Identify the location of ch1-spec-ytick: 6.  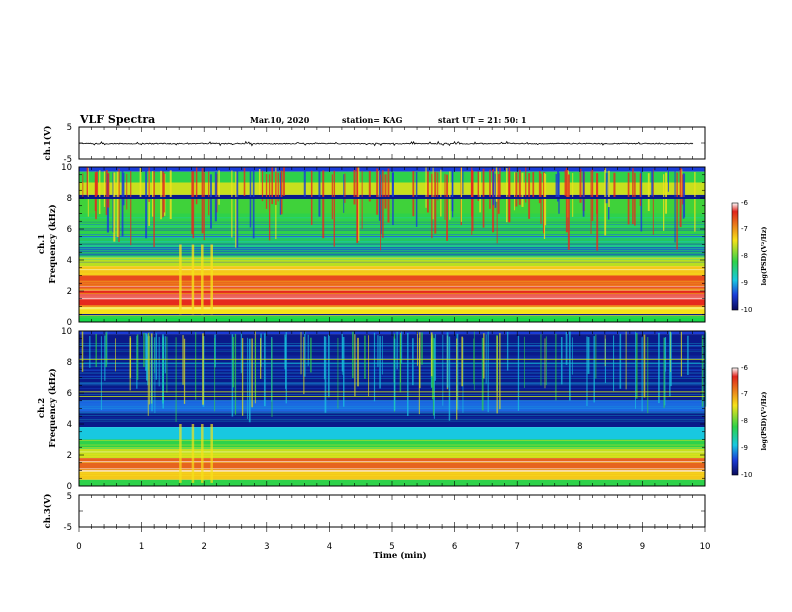
(69, 230).